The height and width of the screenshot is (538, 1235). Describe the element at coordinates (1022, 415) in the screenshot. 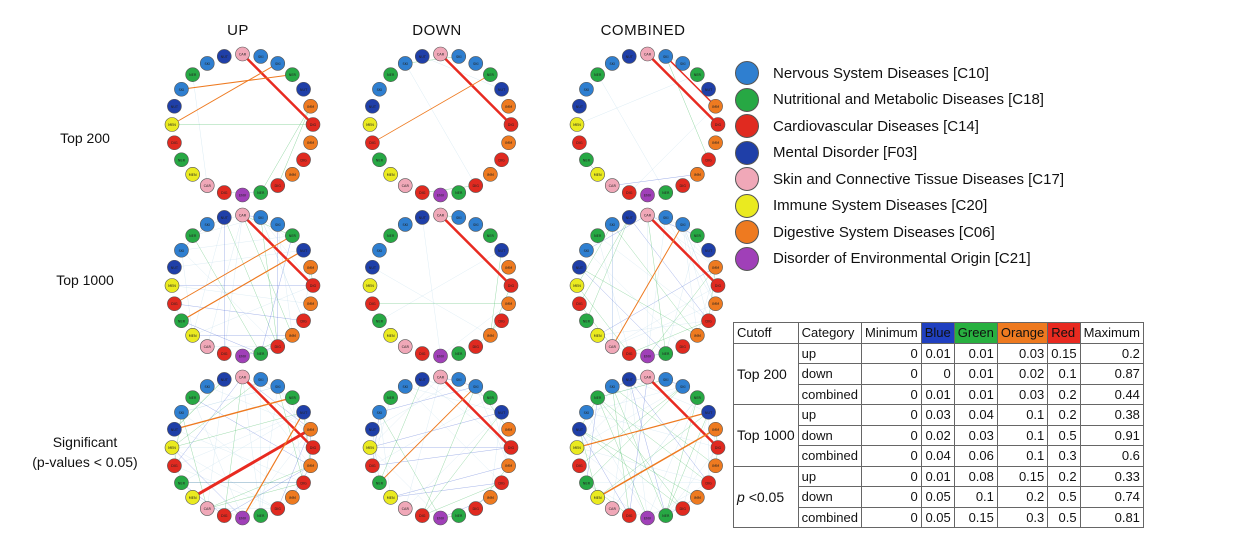

I see `table-cell-value: 0.1` at that location.